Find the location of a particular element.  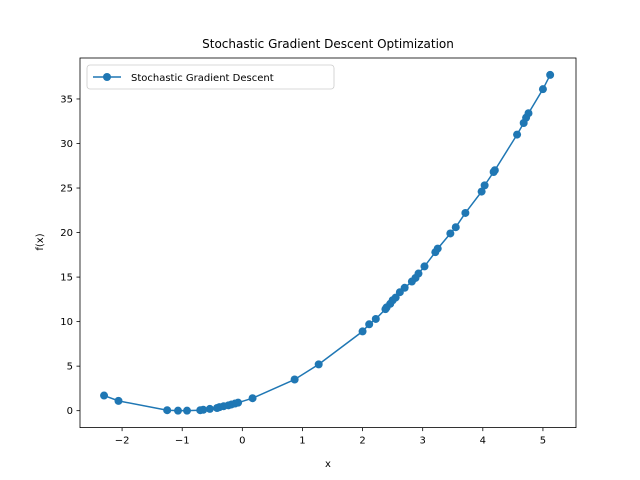

y-tick-label: 35 is located at coordinates (66, 99).